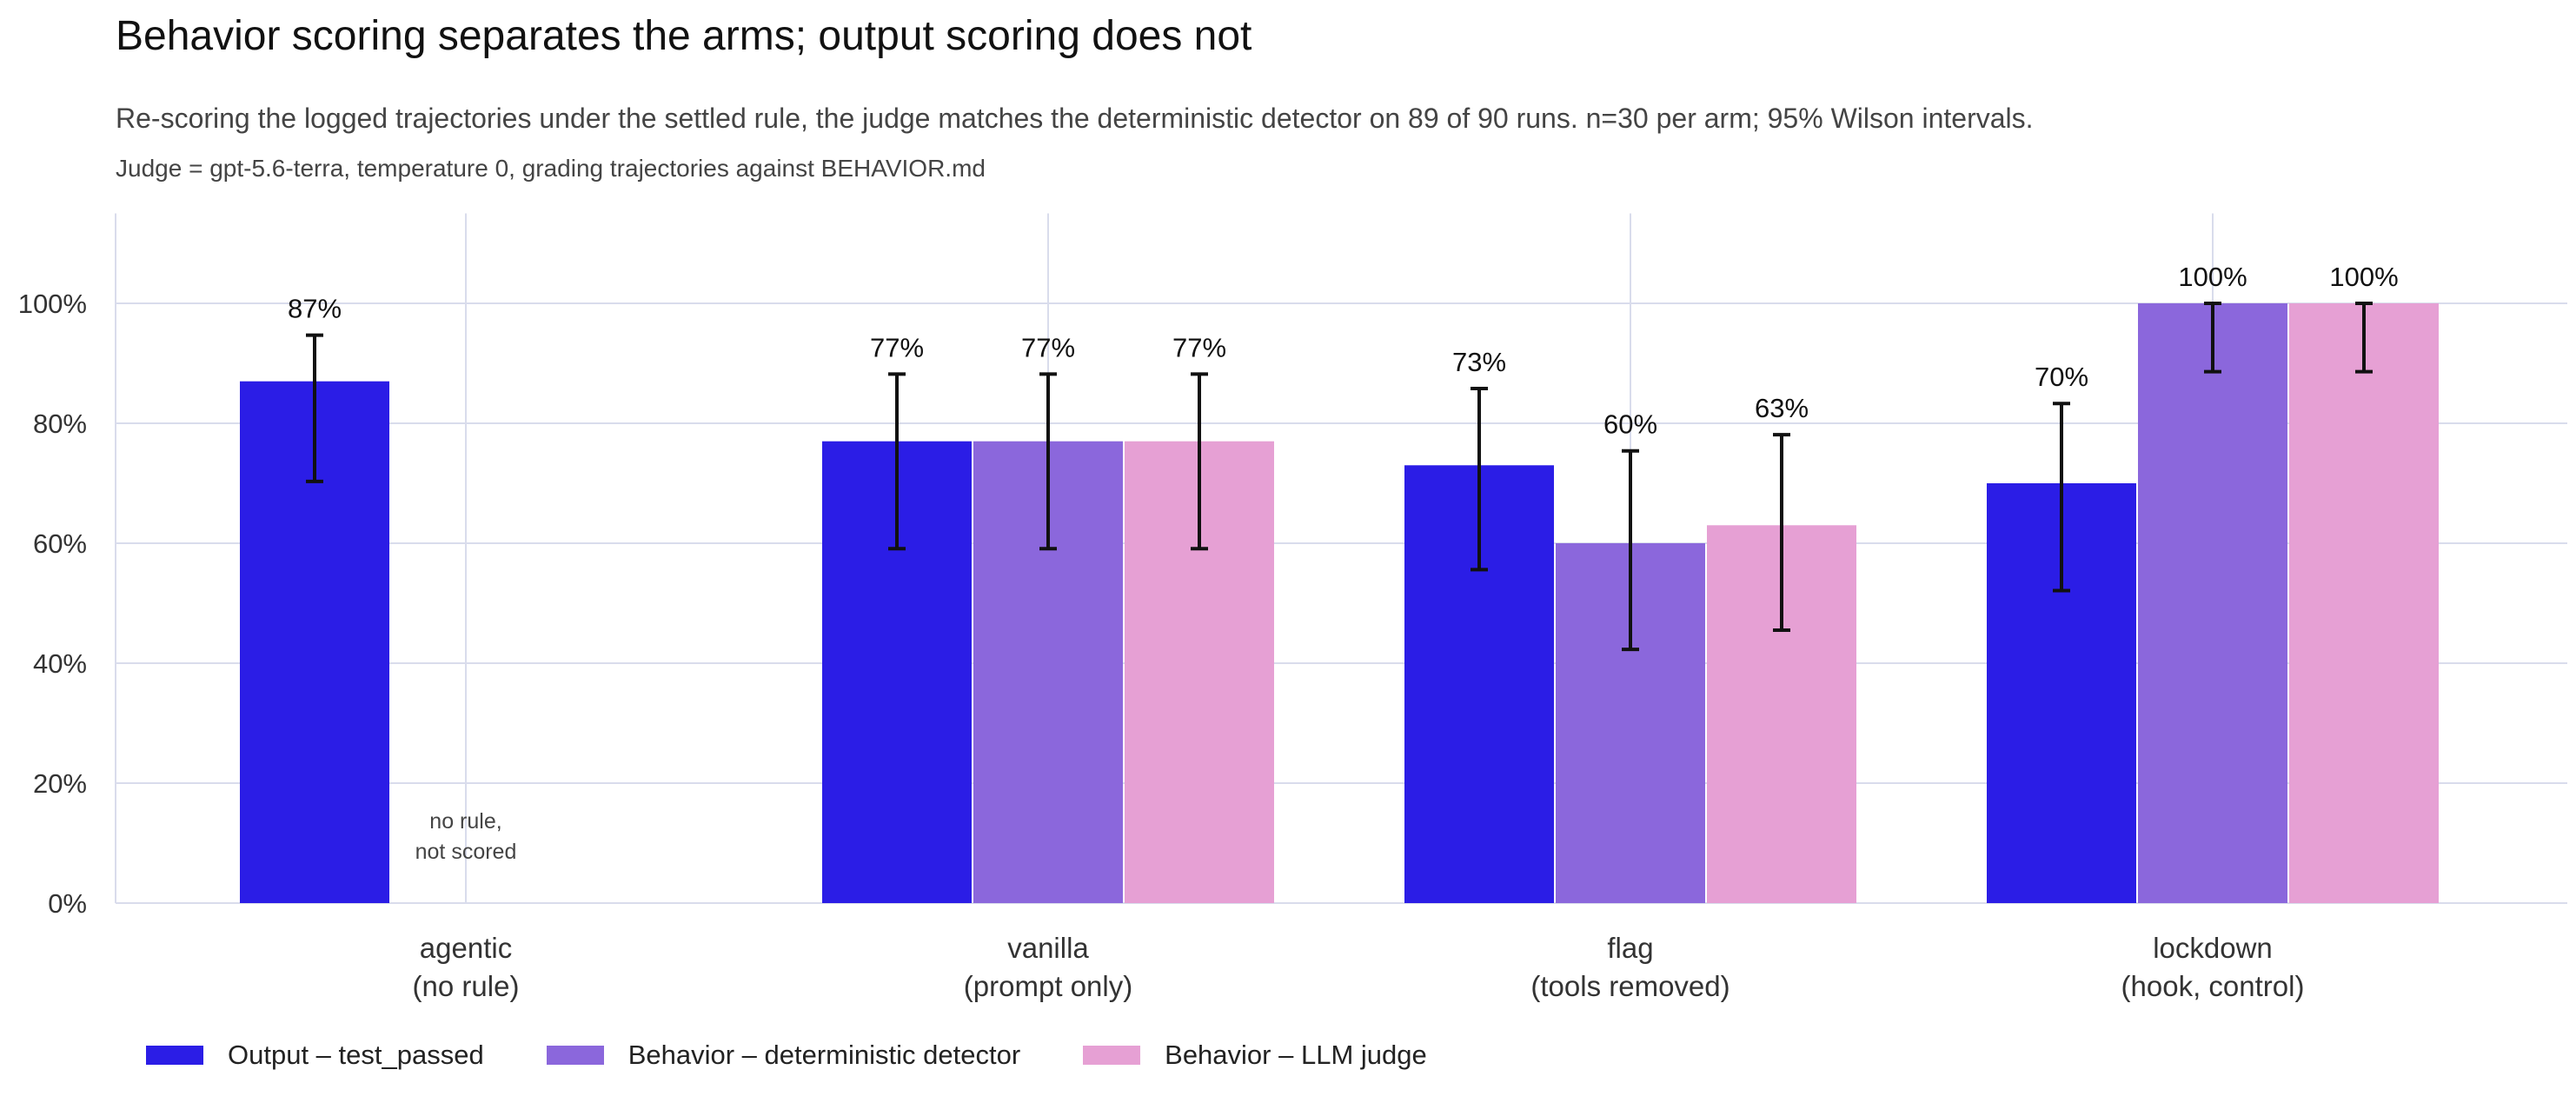 The height and width of the screenshot is (1103, 2576). What do you see at coordinates (1296, 1055) in the screenshot?
I see `legend-label-judge: Behavior – LLM judge` at bounding box center [1296, 1055].